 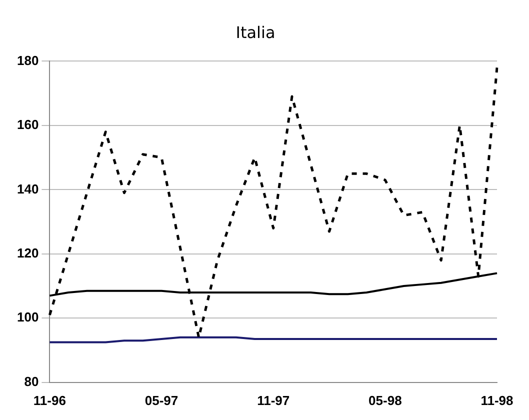 I want to click on y-tick-label: 80, so click(x=31, y=381).